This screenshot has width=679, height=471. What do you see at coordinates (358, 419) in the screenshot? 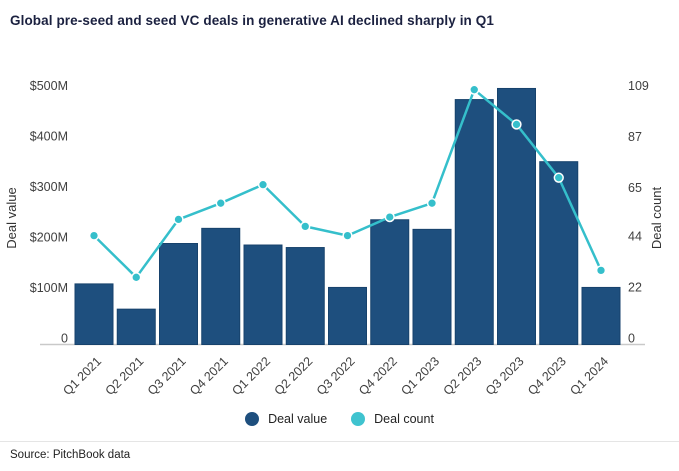
I see `deal-count-swatch-icon` at bounding box center [358, 419].